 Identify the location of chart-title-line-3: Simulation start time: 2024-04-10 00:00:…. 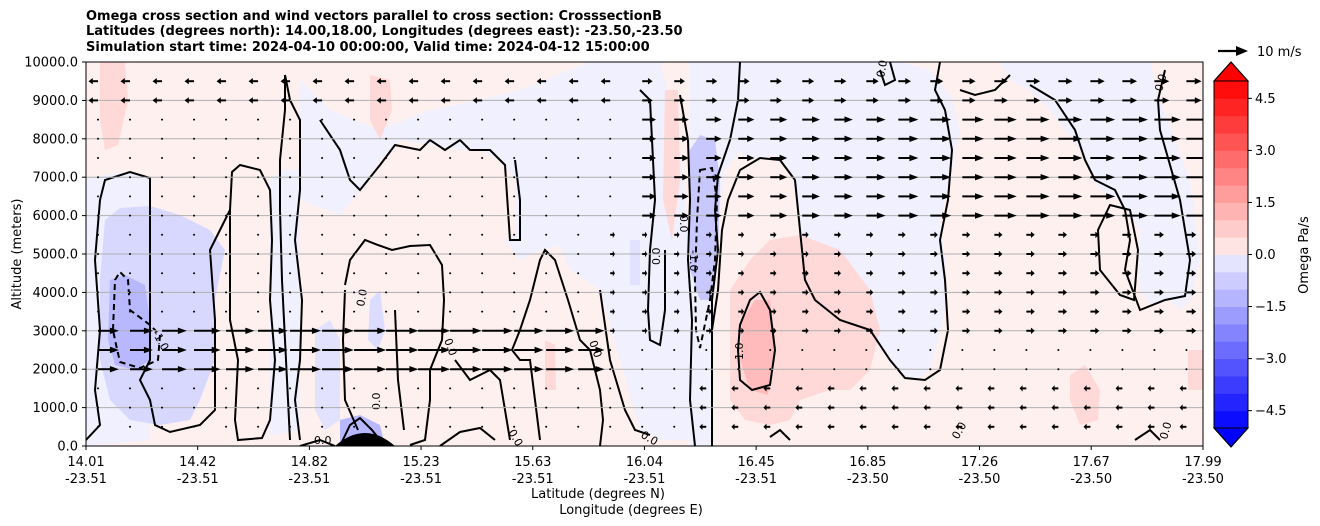
(368, 47).